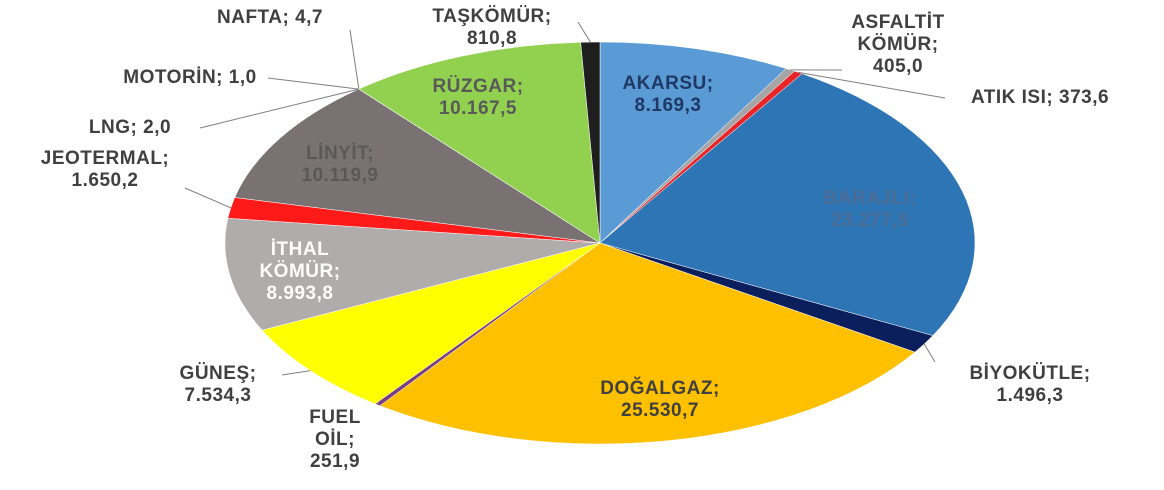  I want to click on slice-category: İTHAL KÖMÜR;, so click(300, 260).